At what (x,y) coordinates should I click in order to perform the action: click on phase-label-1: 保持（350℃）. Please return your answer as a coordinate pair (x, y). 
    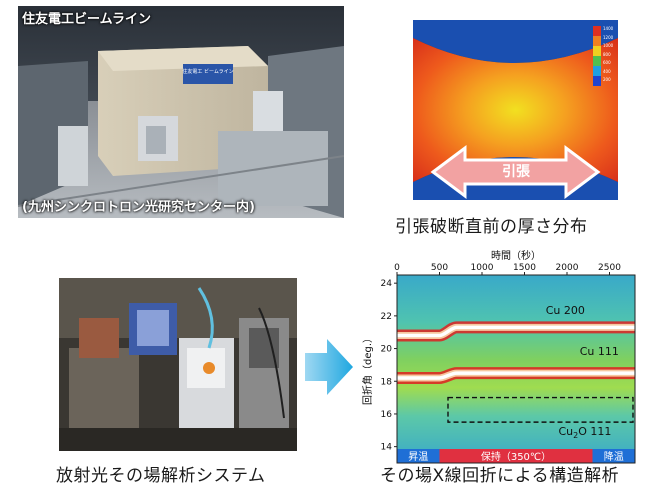
    Looking at the image, I should click on (516, 456).